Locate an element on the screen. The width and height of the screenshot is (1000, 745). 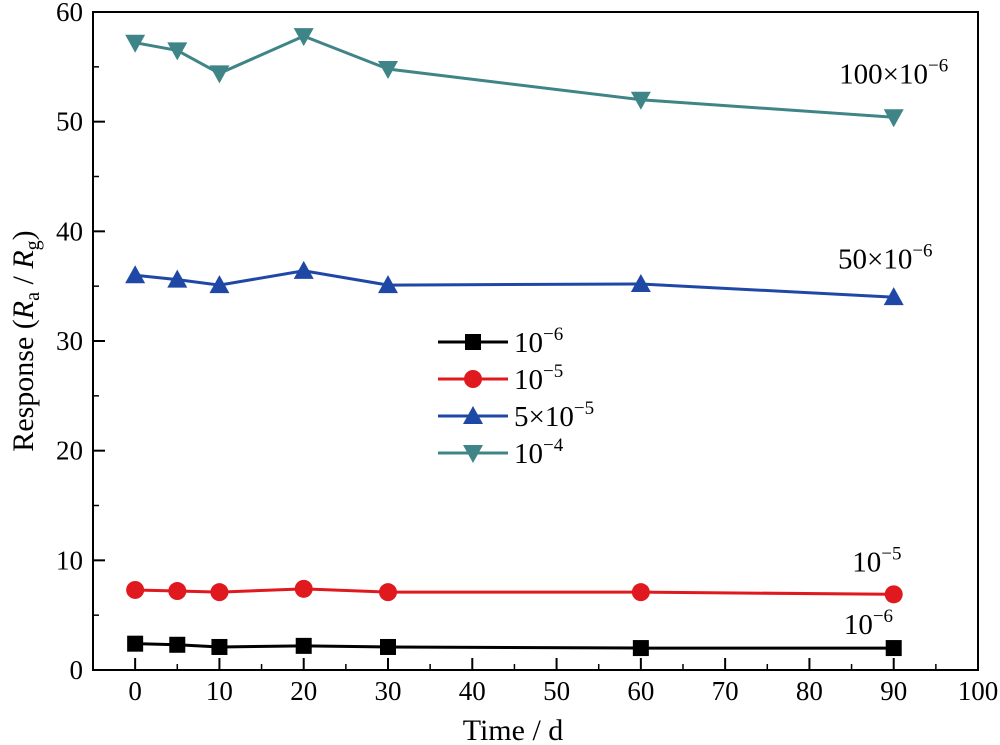
x-tick-label: 40 is located at coordinates (472, 691).